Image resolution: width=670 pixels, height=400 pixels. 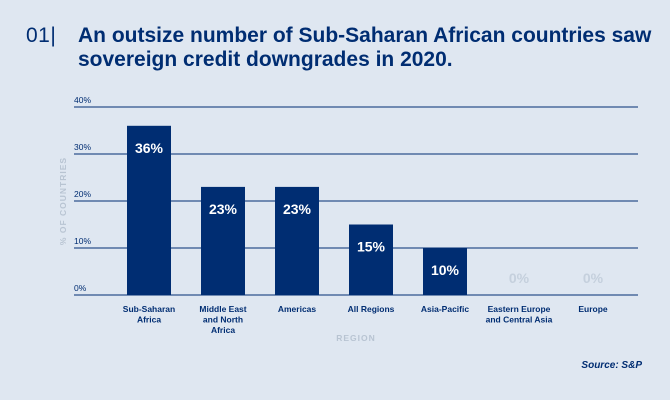 What do you see at coordinates (371, 309) in the screenshot?
I see `x-tick-label: All Regions` at bounding box center [371, 309].